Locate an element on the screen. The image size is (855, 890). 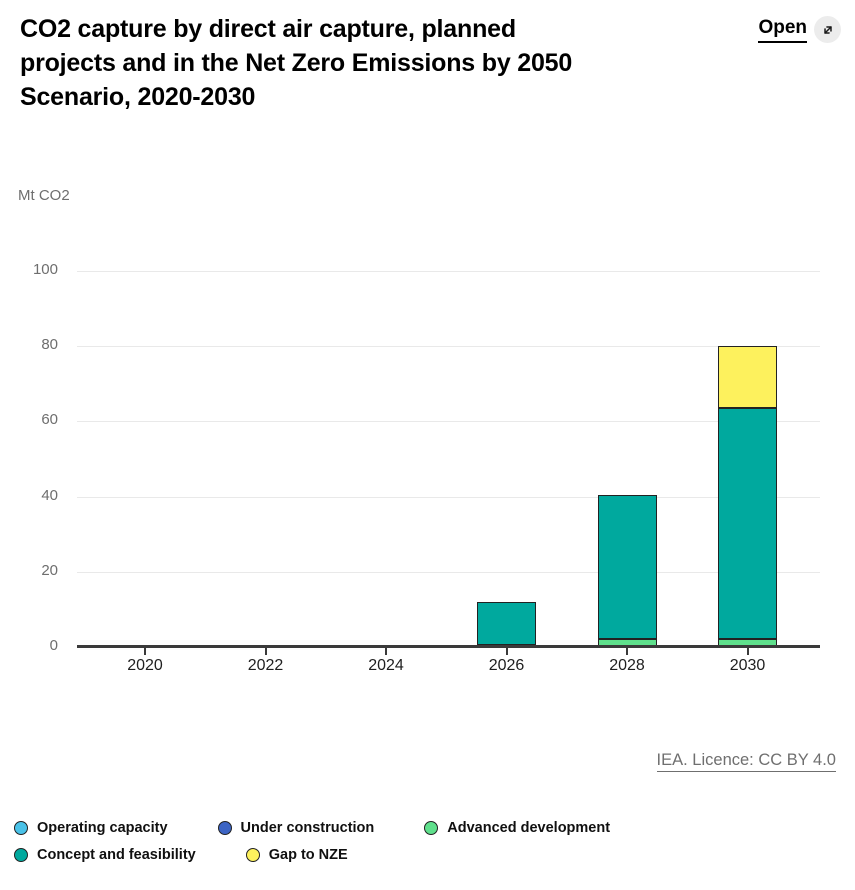
legend-item-operating-capacity: Operating capacity is located at coordinates (91, 828).